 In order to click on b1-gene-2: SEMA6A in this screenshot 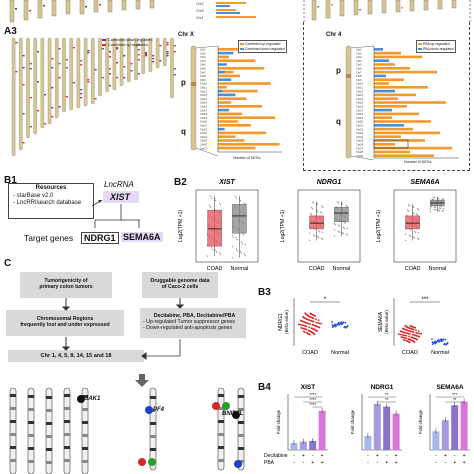, I will do `click(142, 237)`.